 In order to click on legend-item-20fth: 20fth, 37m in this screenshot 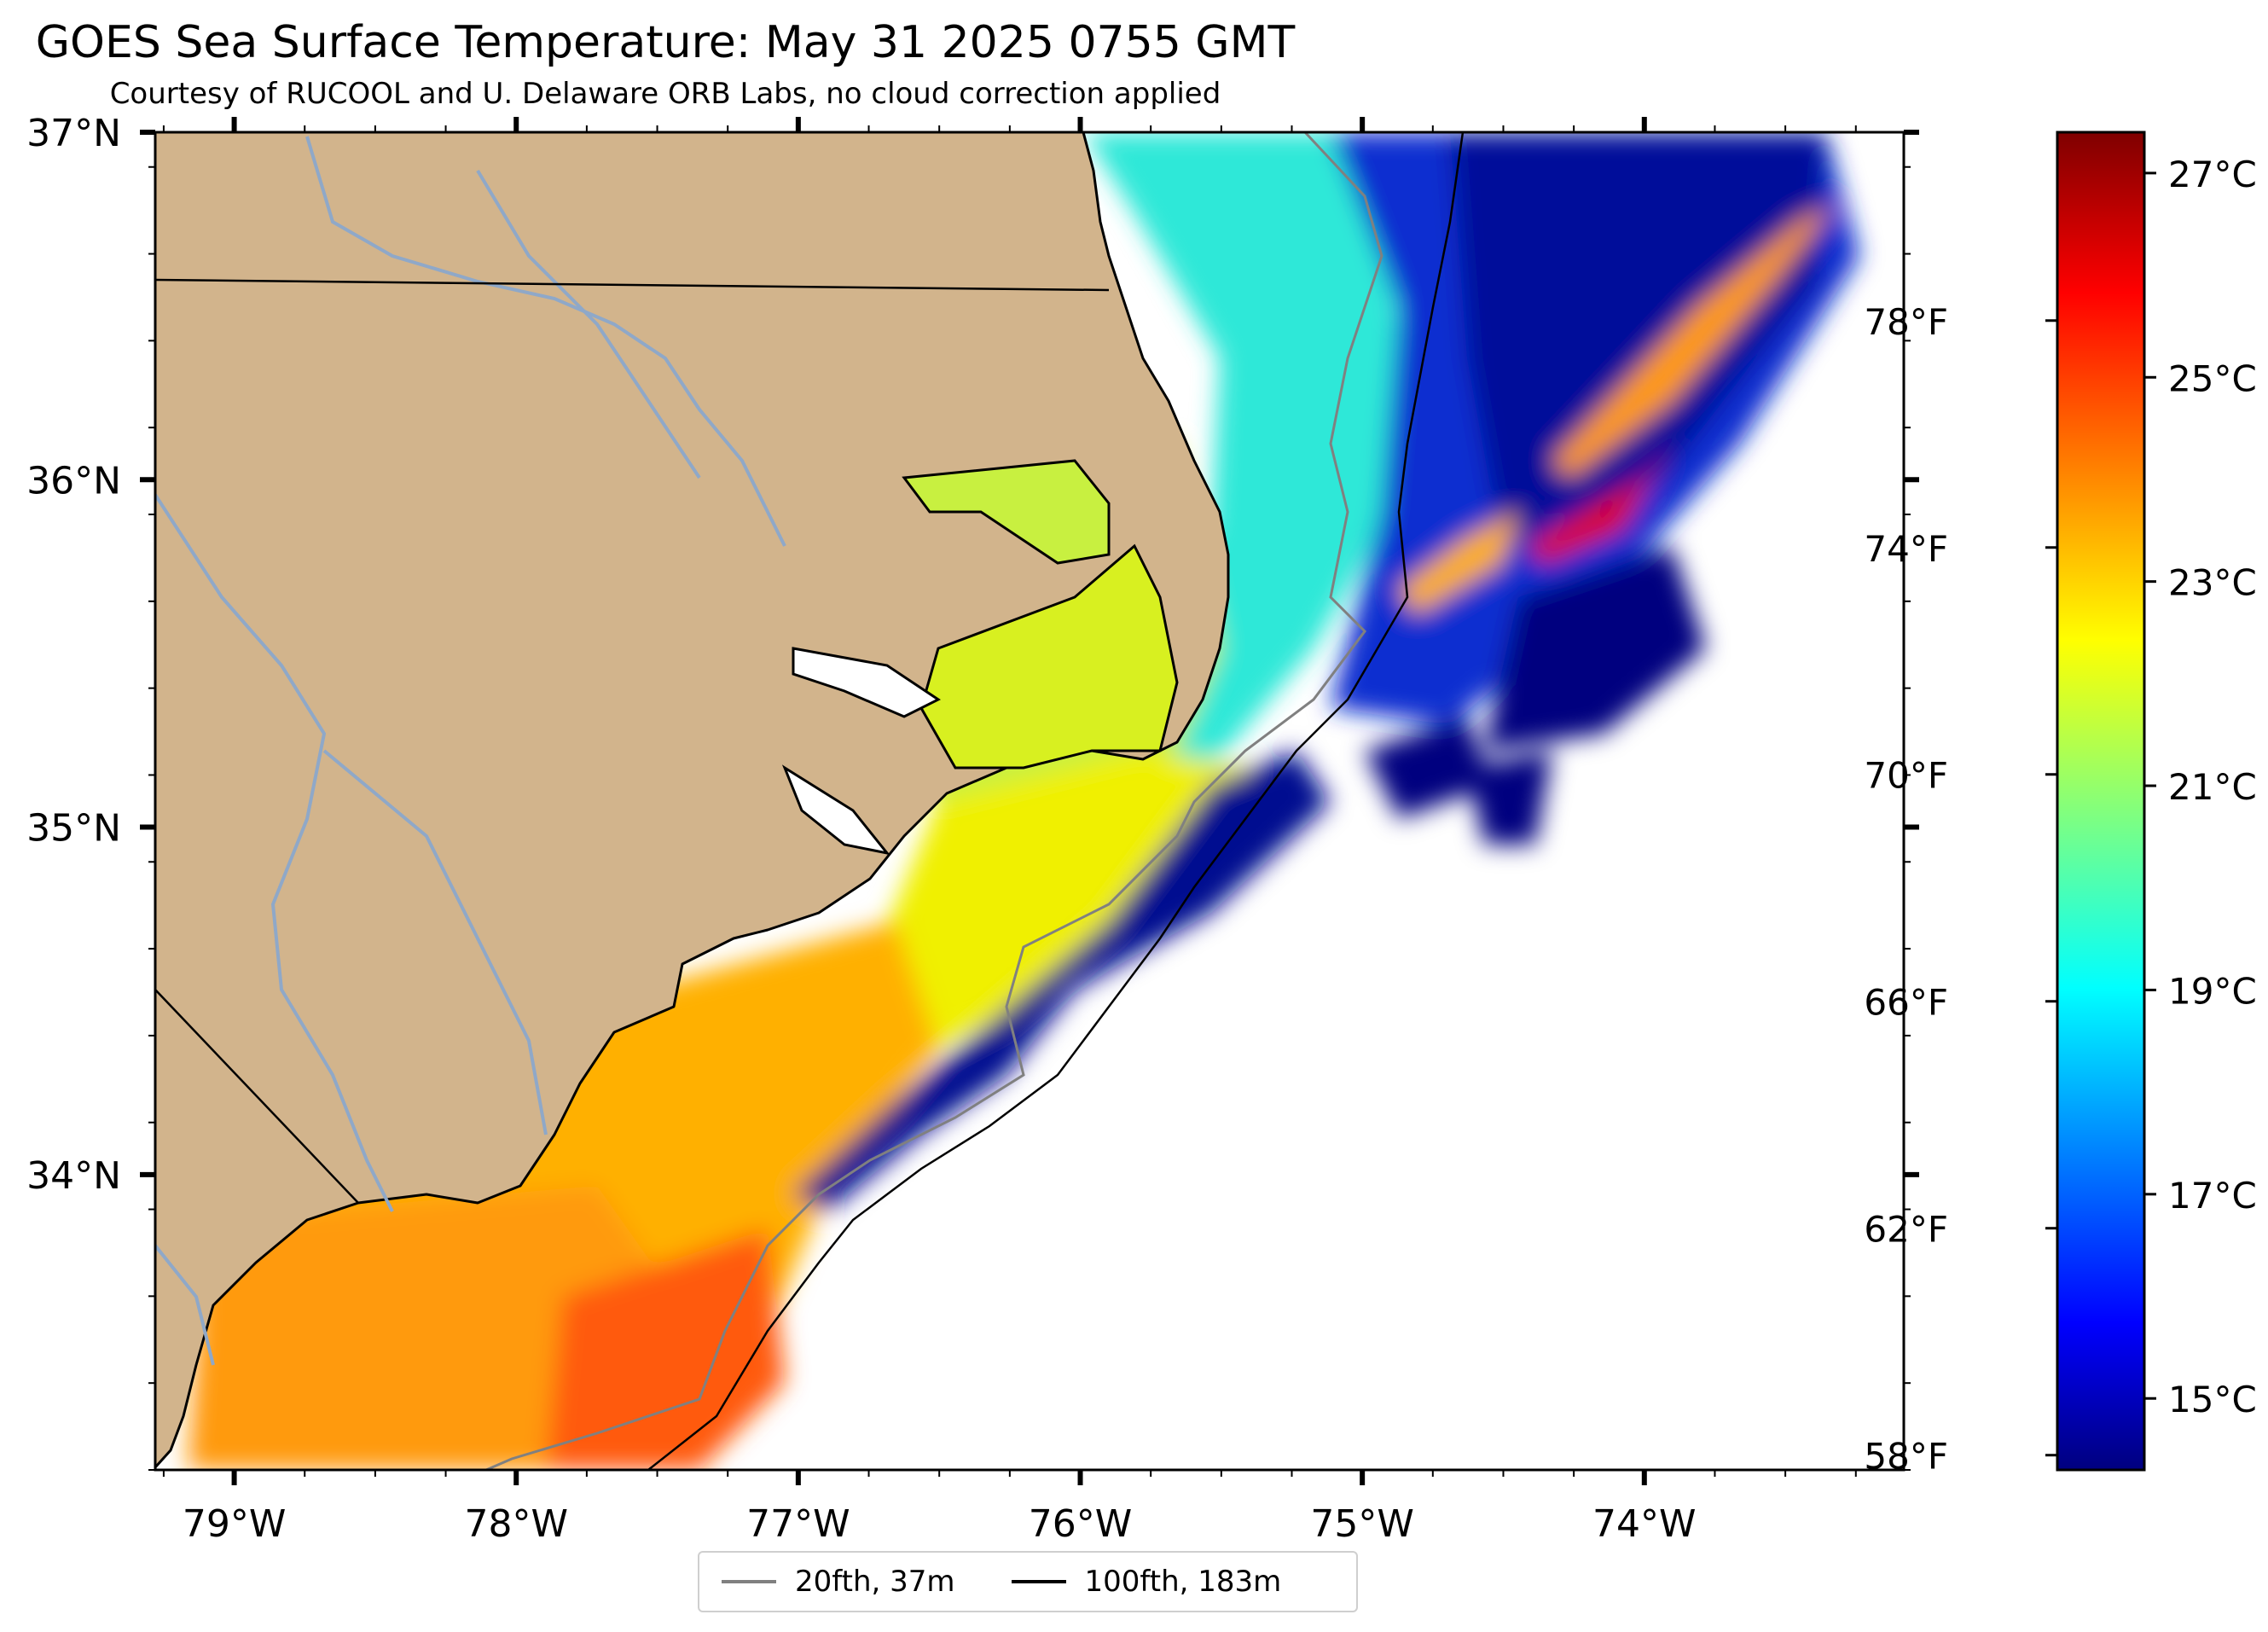, I will do `click(838, 1582)`.